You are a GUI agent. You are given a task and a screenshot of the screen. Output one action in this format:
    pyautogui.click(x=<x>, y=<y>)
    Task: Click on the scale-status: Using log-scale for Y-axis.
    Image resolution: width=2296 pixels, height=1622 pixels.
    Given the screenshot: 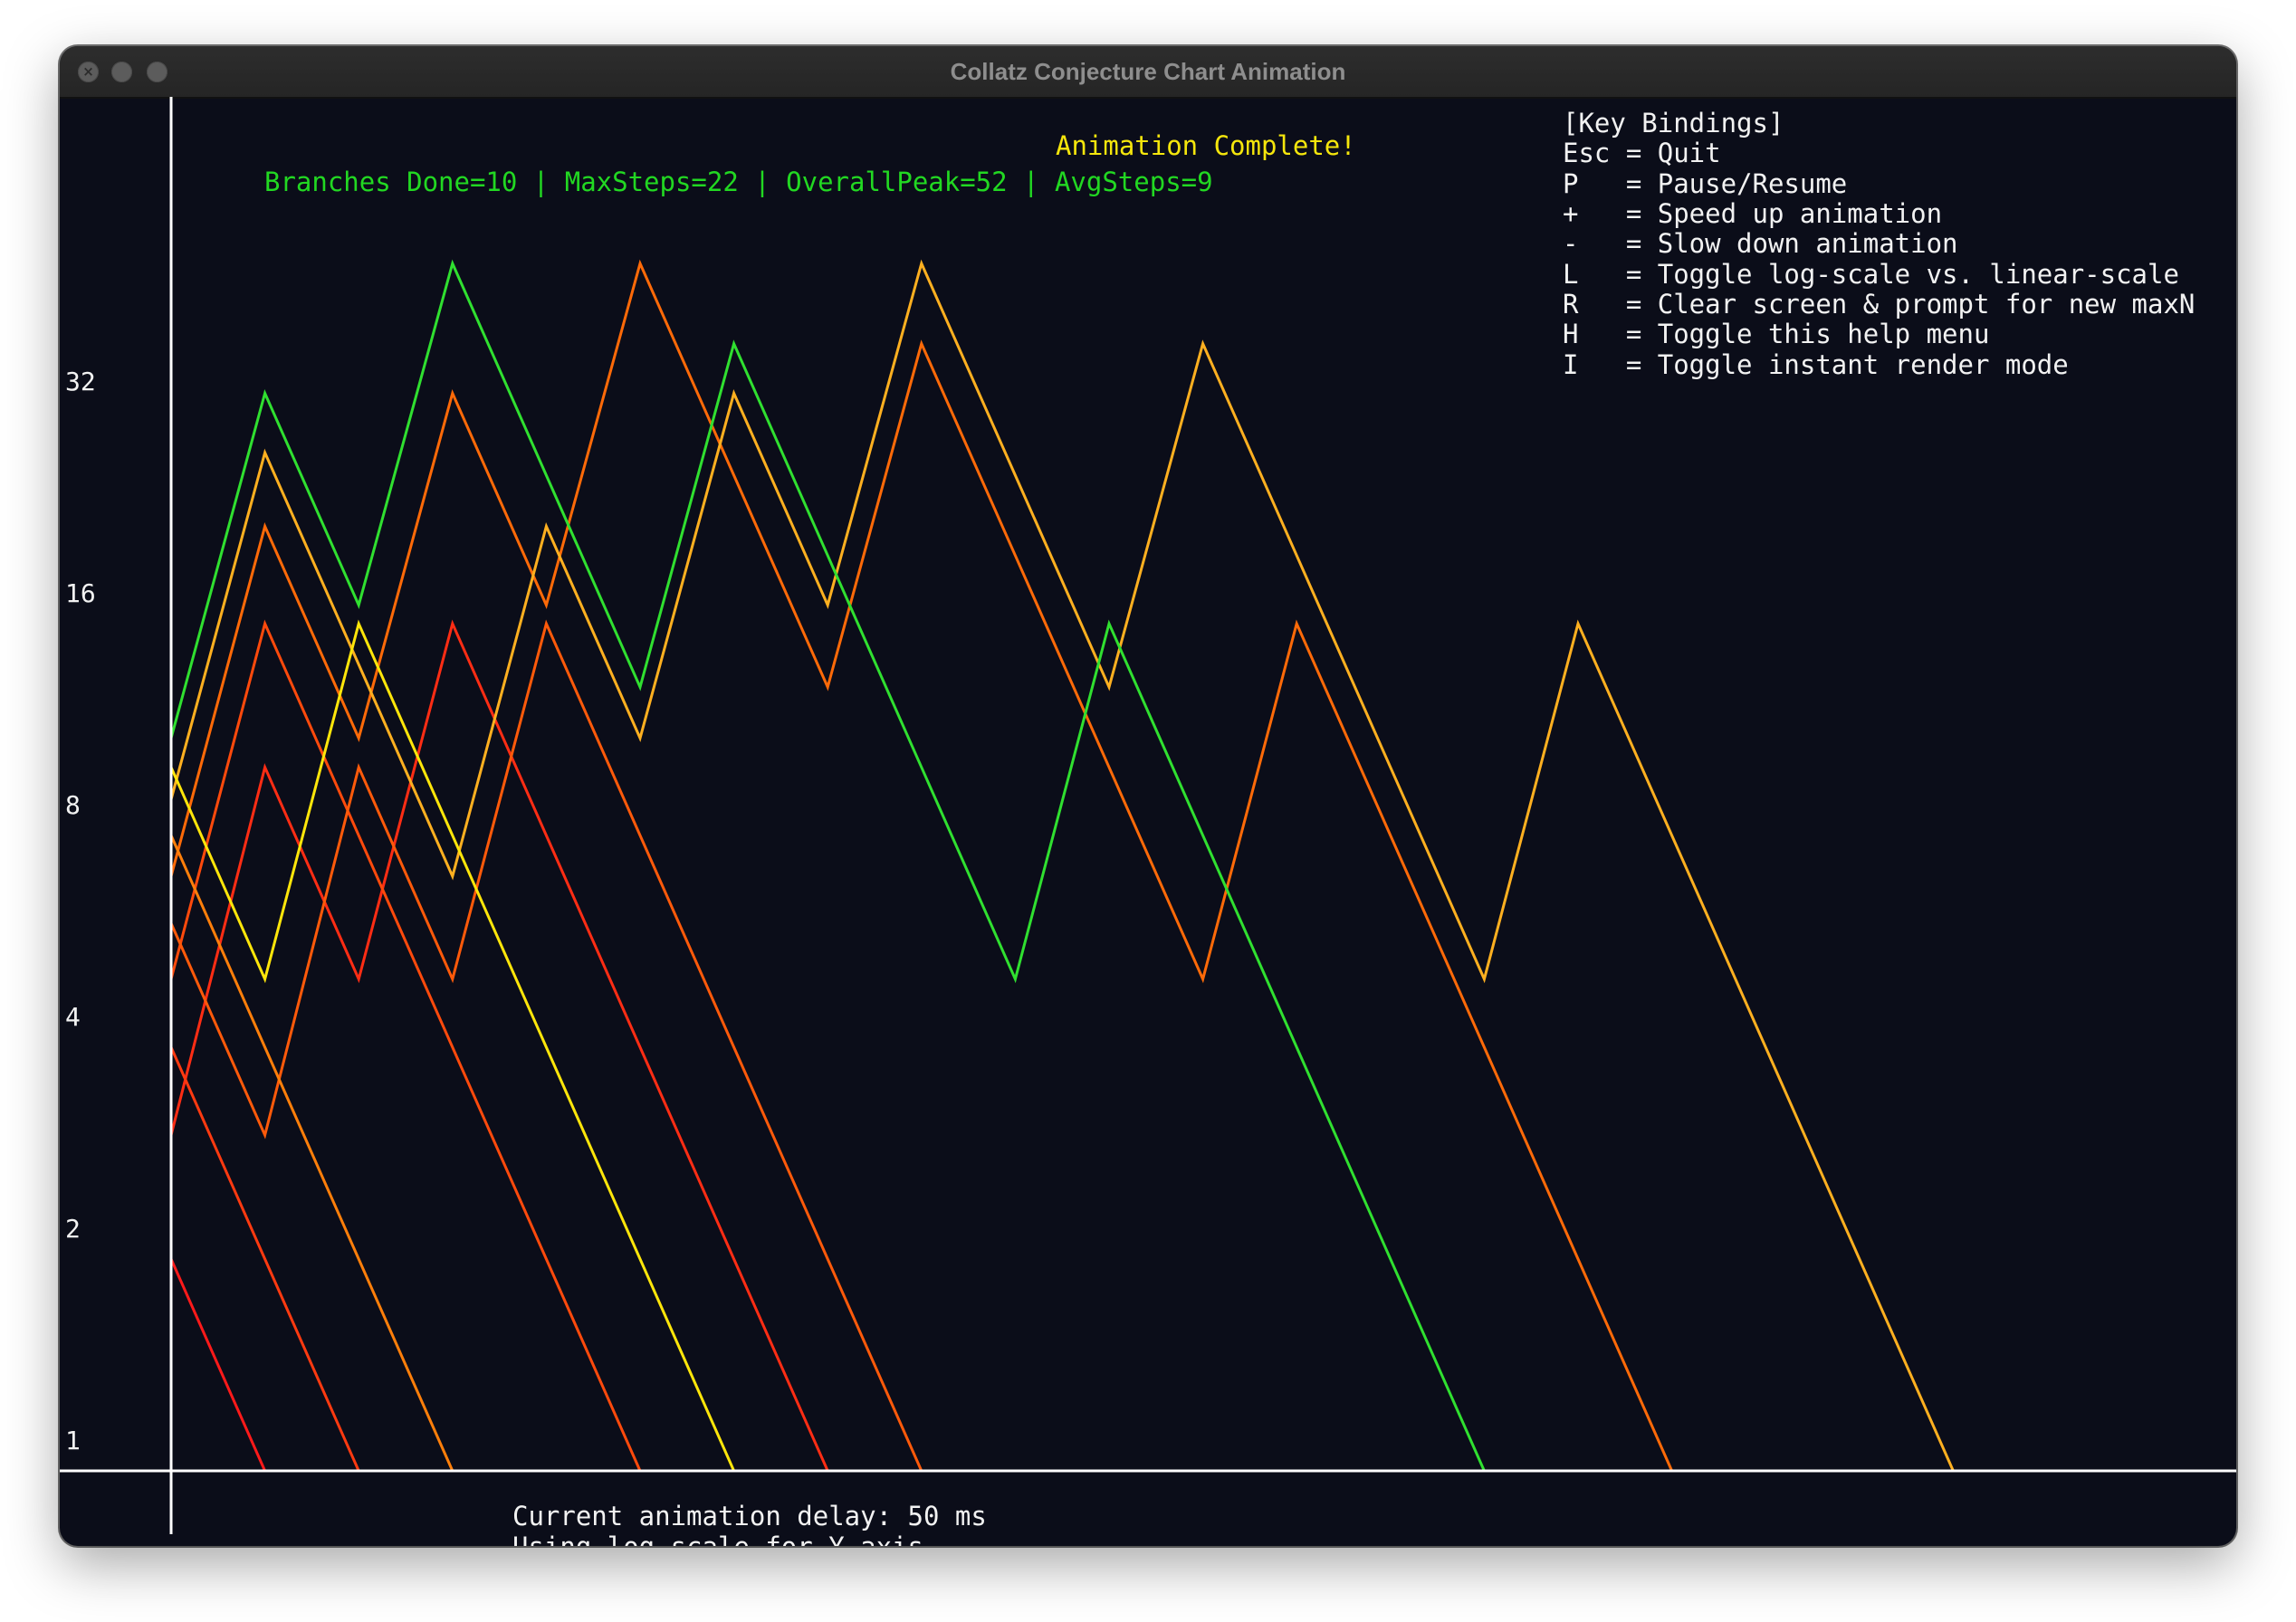 What is the action you would take?
    pyautogui.click(x=726, y=1538)
    